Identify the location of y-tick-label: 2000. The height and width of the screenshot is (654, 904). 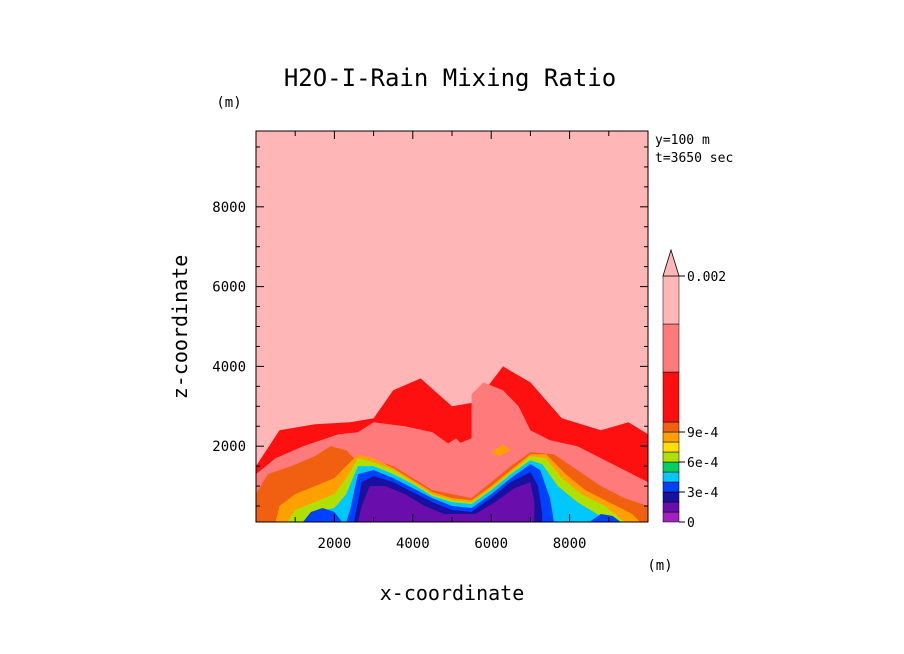
(229, 447).